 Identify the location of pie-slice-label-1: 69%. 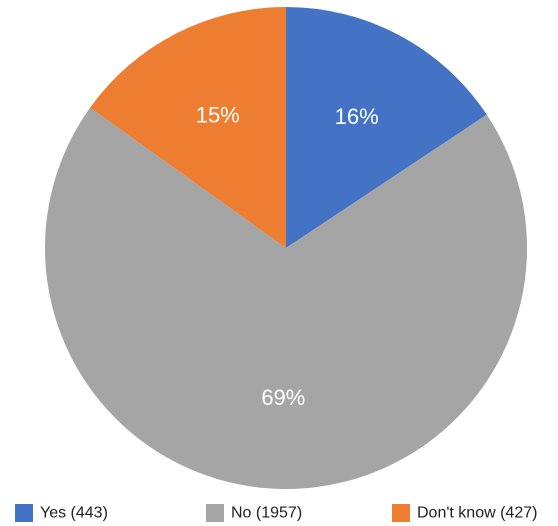
(283, 397).